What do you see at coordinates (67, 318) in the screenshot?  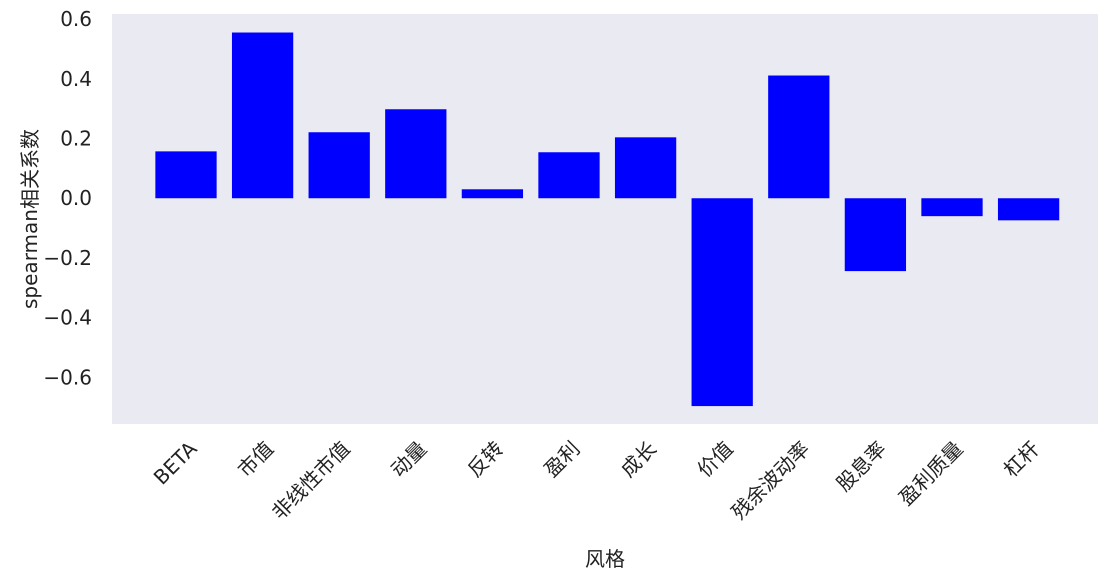 I see `y-tick-label: −0.4` at bounding box center [67, 318].